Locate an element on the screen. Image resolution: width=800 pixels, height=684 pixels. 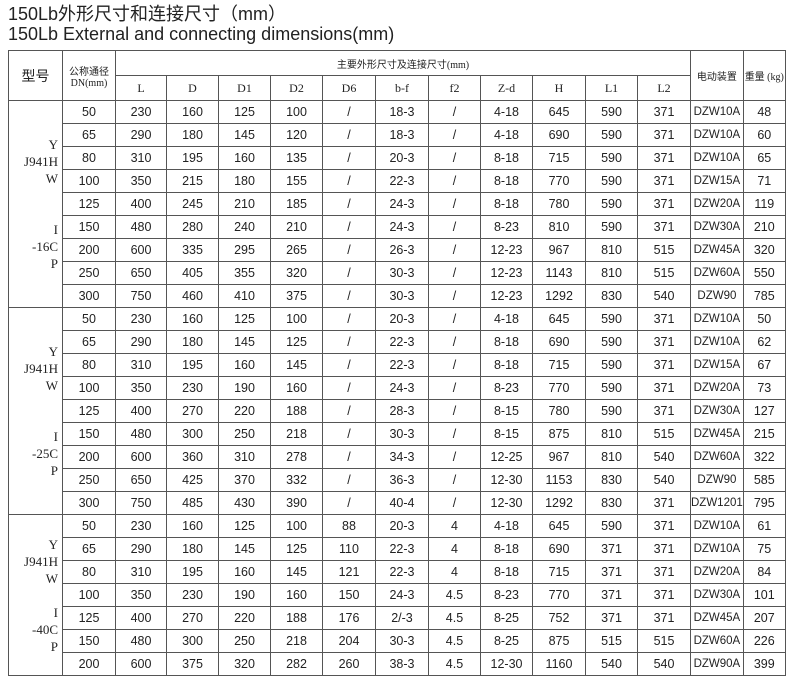
model-line: -25C is located at coordinates (45, 453).